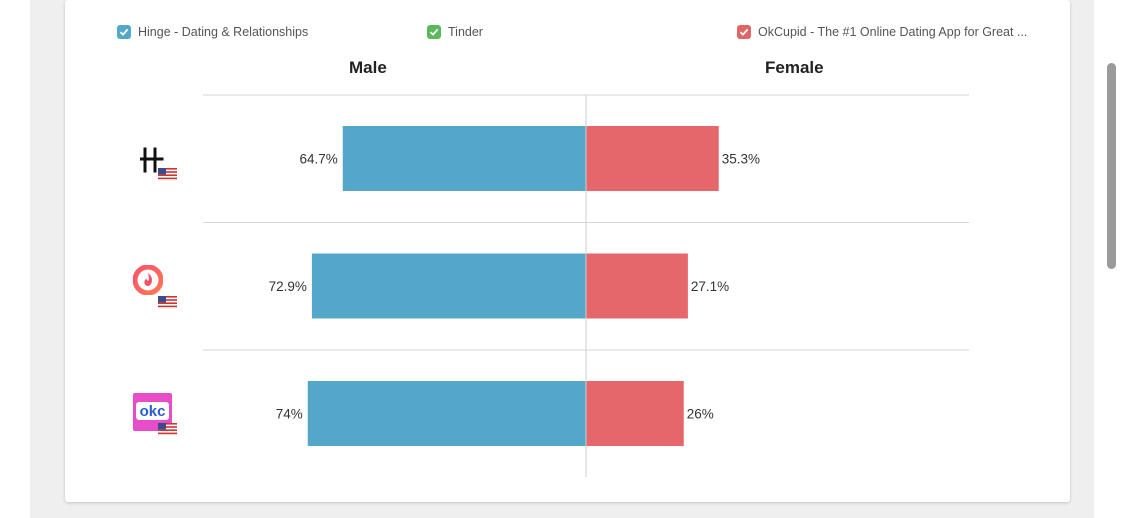  Describe the element at coordinates (288, 286) in the screenshot. I see `male-value-label: 72.9%` at that location.